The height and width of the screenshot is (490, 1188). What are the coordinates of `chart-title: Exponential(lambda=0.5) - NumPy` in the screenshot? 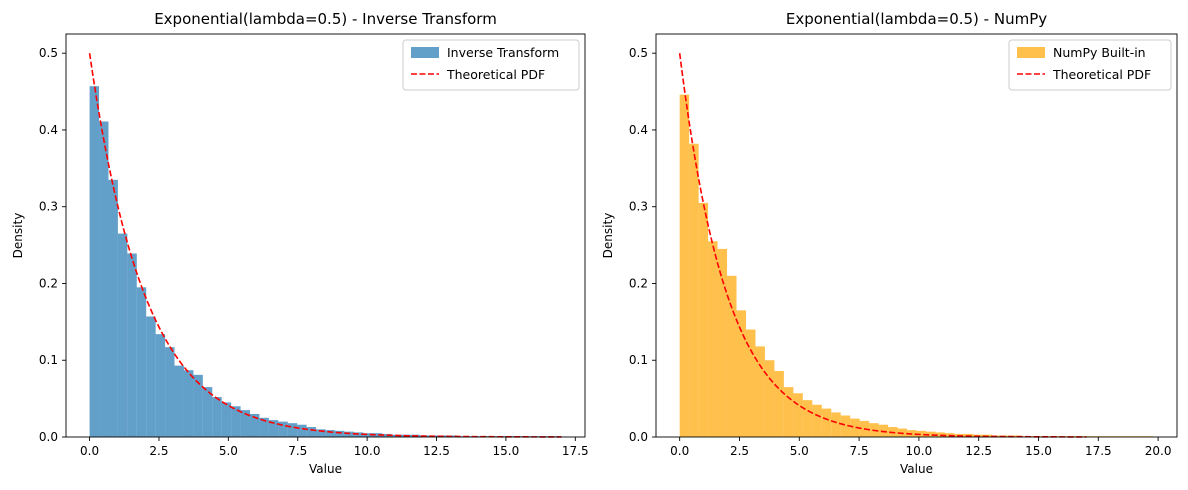 It's located at (916, 19).